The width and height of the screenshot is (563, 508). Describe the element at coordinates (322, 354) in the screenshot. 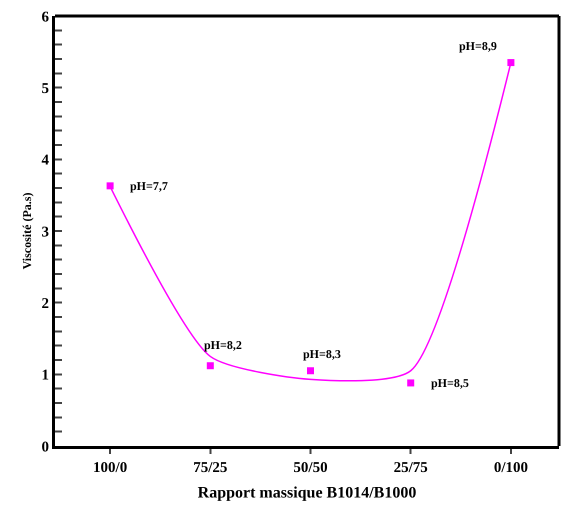

I see `annotation: pH=8,3` at that location.